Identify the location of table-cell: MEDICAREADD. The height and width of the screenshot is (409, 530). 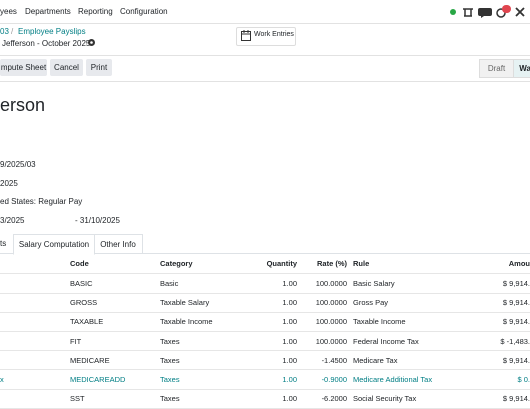
(98, 379).